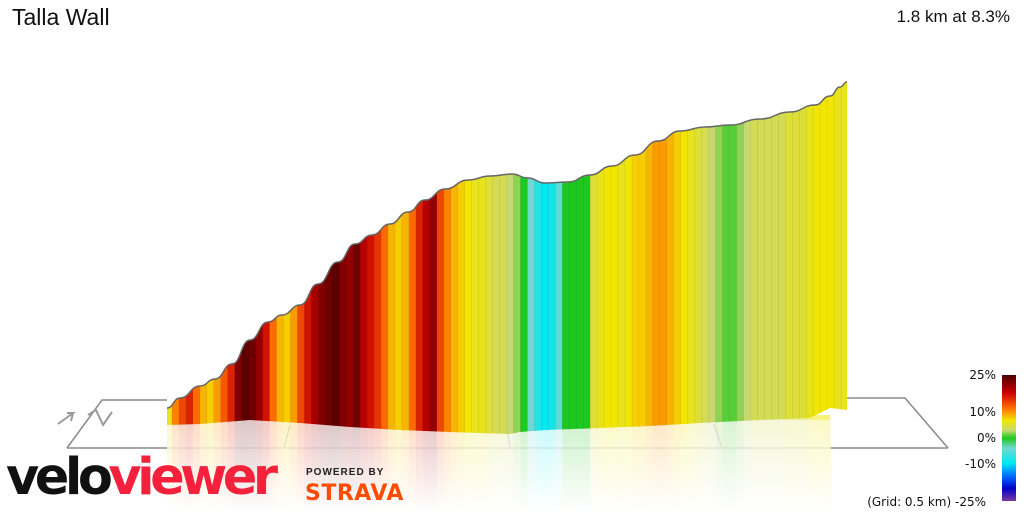 The height and width of the screenshot is (512, 1024). I want to click on direction-arrow-icon, so click(85, 418).